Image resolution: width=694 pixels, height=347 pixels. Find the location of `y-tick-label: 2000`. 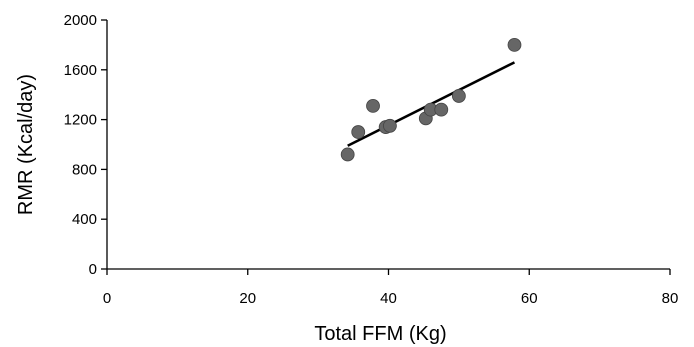

y-tick-label: 2000 is located at coordinates (80, 20).